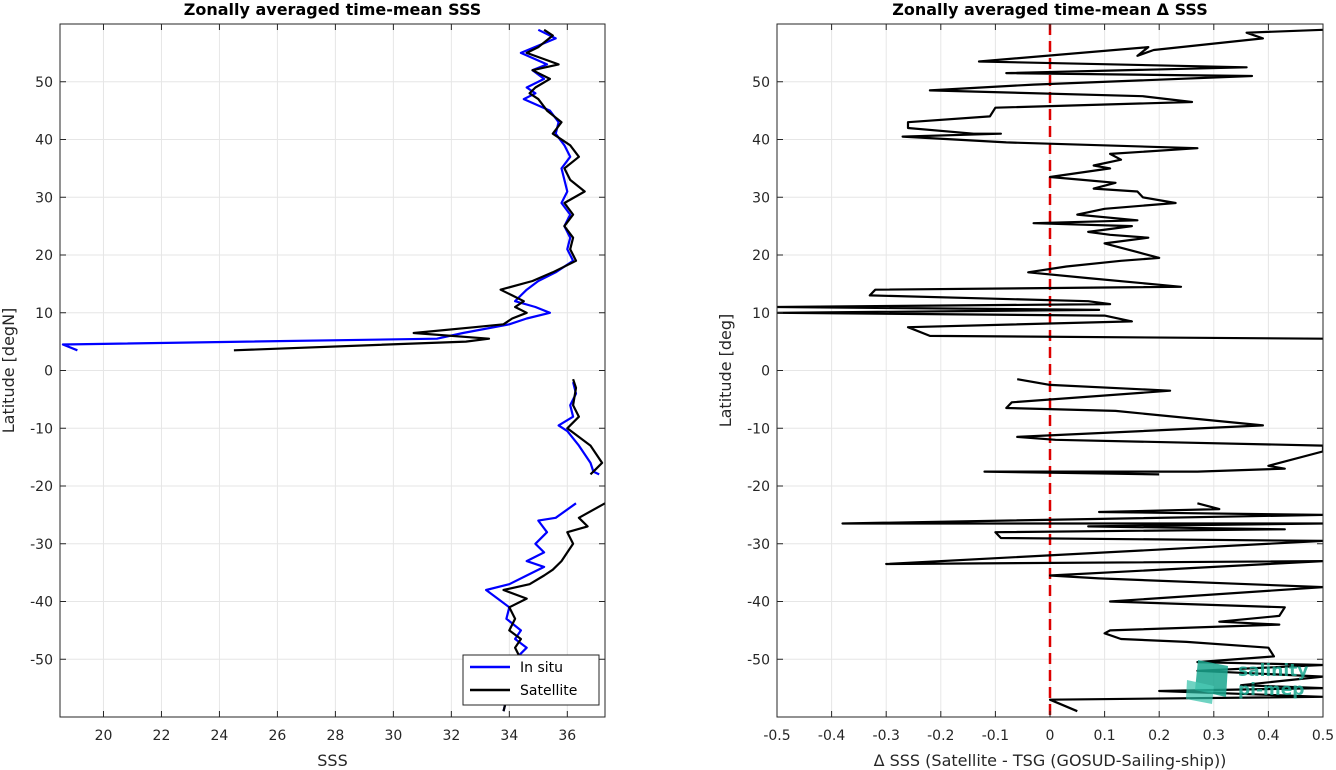  What do you see at coordinates (1273, 671) in the screenshot?
I see `logo-text-top: salinity` at bounding box center [1273, 671].